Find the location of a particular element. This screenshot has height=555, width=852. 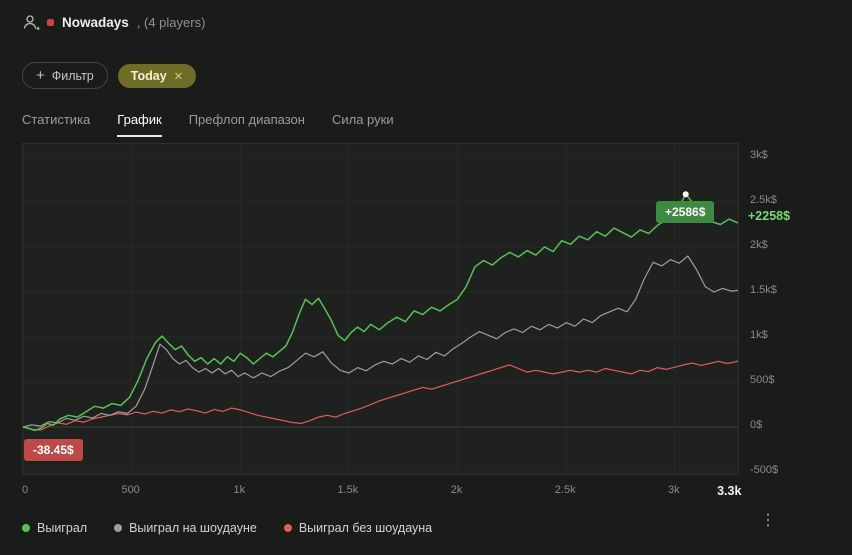

y-axis-label: 1k$ is located at coordinates (759, 335).